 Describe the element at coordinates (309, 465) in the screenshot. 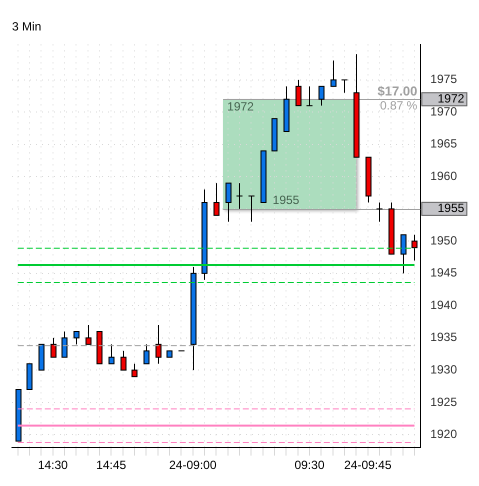

I see `x-tick-label: 09:30` at that location.